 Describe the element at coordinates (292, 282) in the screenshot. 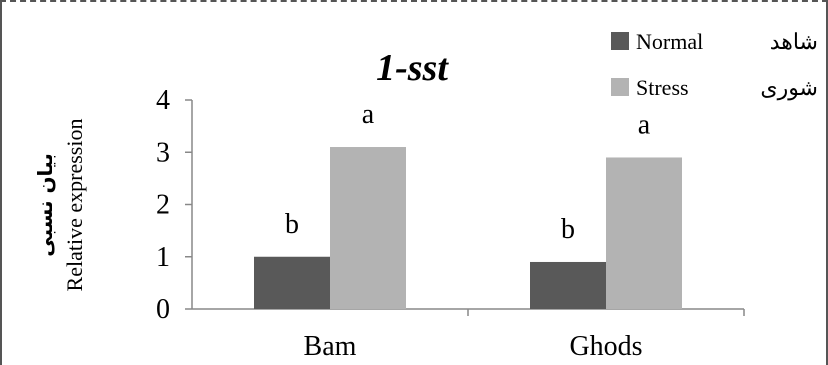

I see `bar-normal-bam` at that location.